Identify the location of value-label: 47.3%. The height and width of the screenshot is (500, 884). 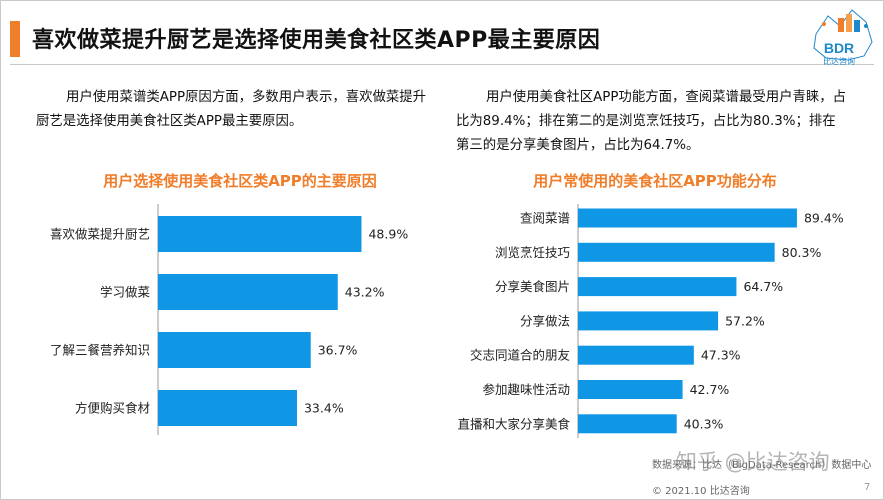
(721, 355).